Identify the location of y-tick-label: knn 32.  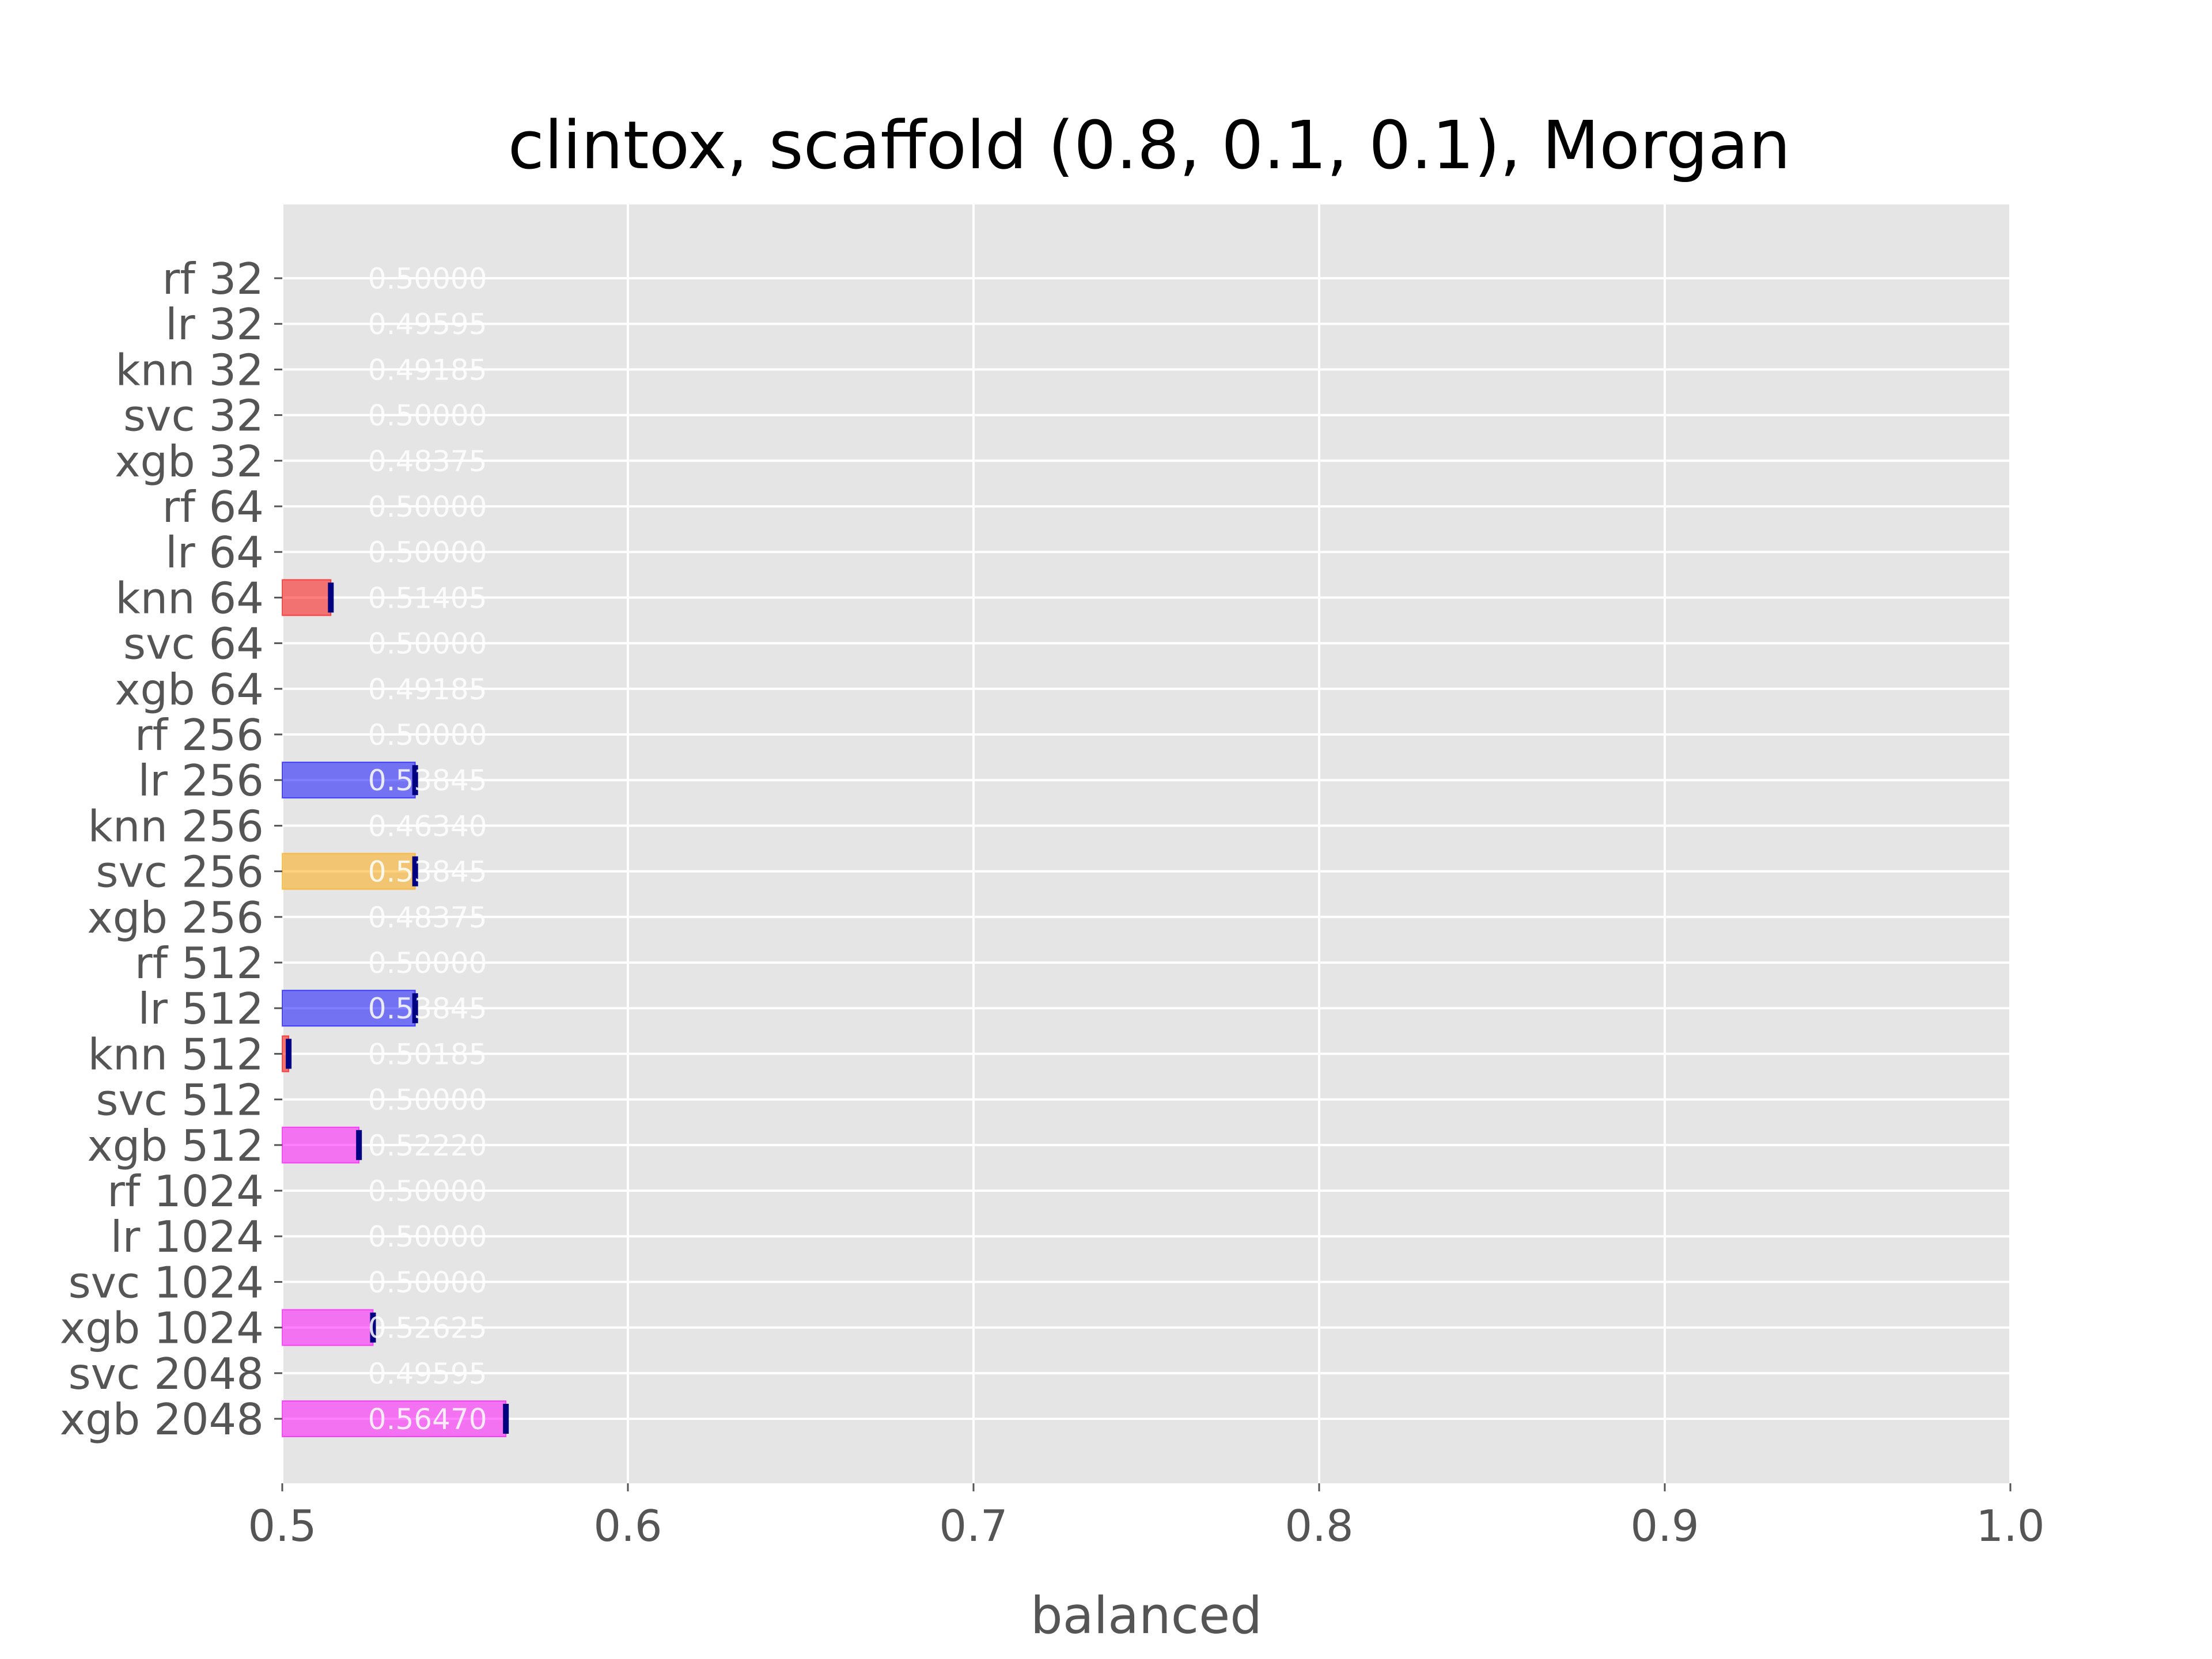
(189, 369).